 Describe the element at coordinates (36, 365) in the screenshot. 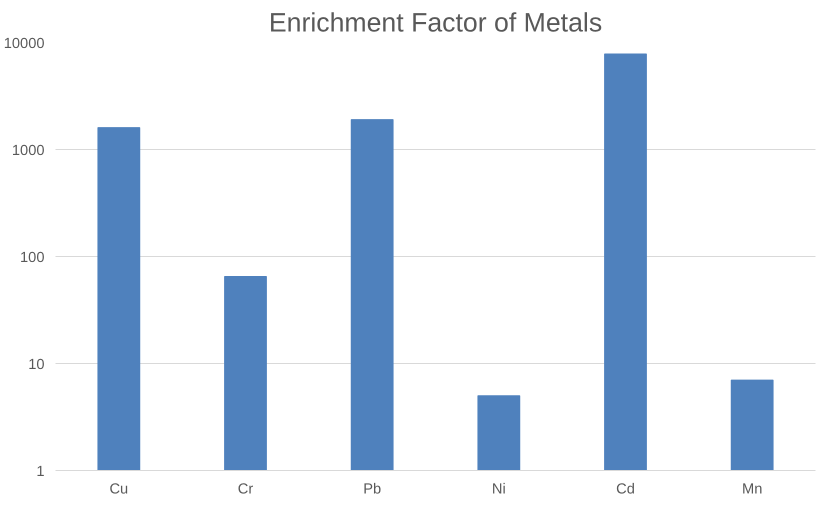

I see `y-tick-label: 10` at that location.